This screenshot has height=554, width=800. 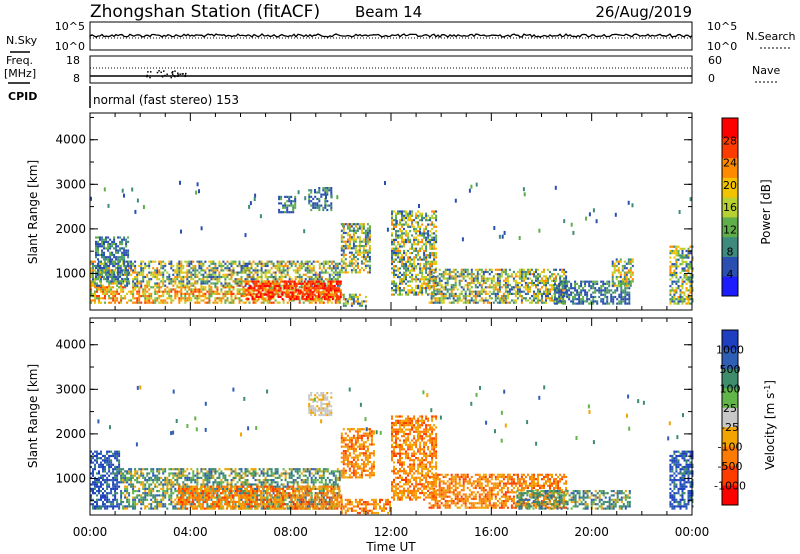 I want to click on power-colorbar-tick-label: 24, so click(x=730, y=163).